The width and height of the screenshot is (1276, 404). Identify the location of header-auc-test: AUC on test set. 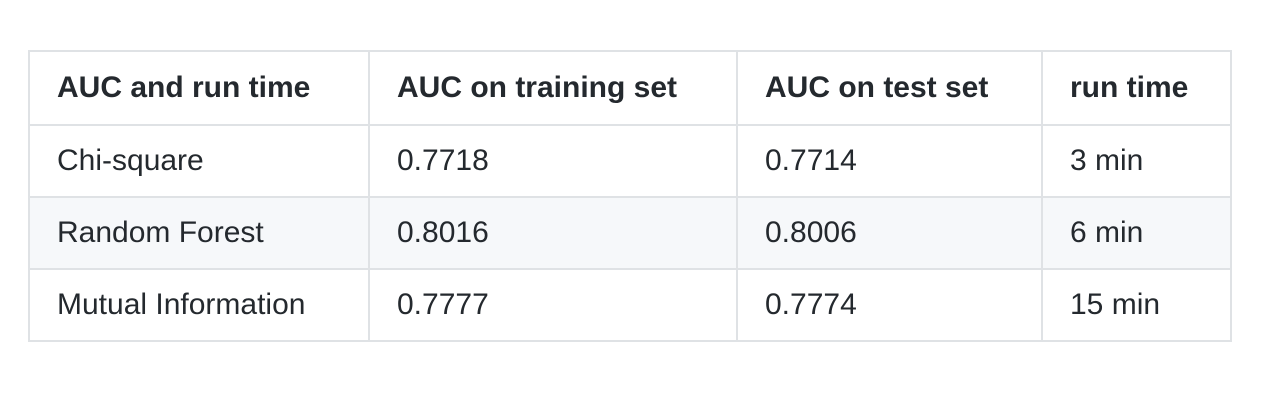
(889, 88).